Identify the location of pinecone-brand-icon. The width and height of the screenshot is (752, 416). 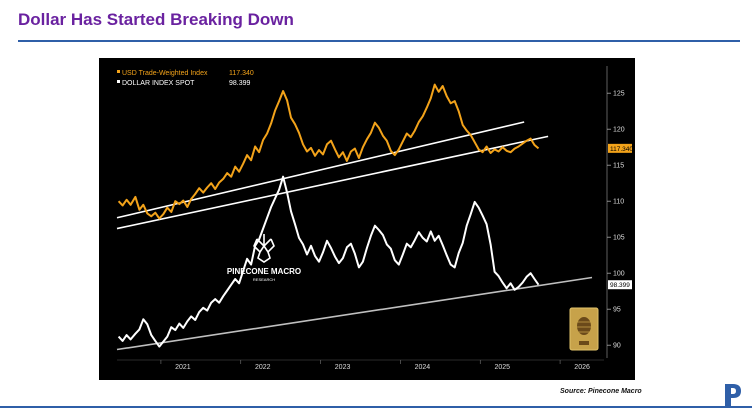
(733, 395).